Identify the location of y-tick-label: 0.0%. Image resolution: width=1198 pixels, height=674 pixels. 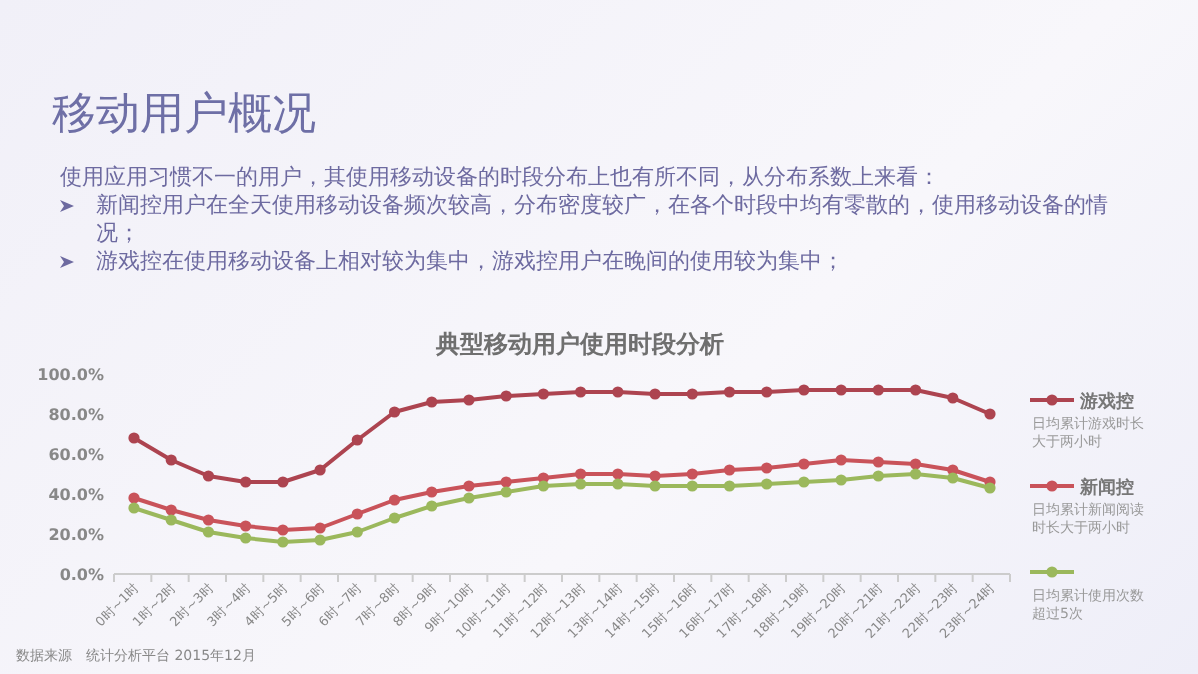
(81, 575).